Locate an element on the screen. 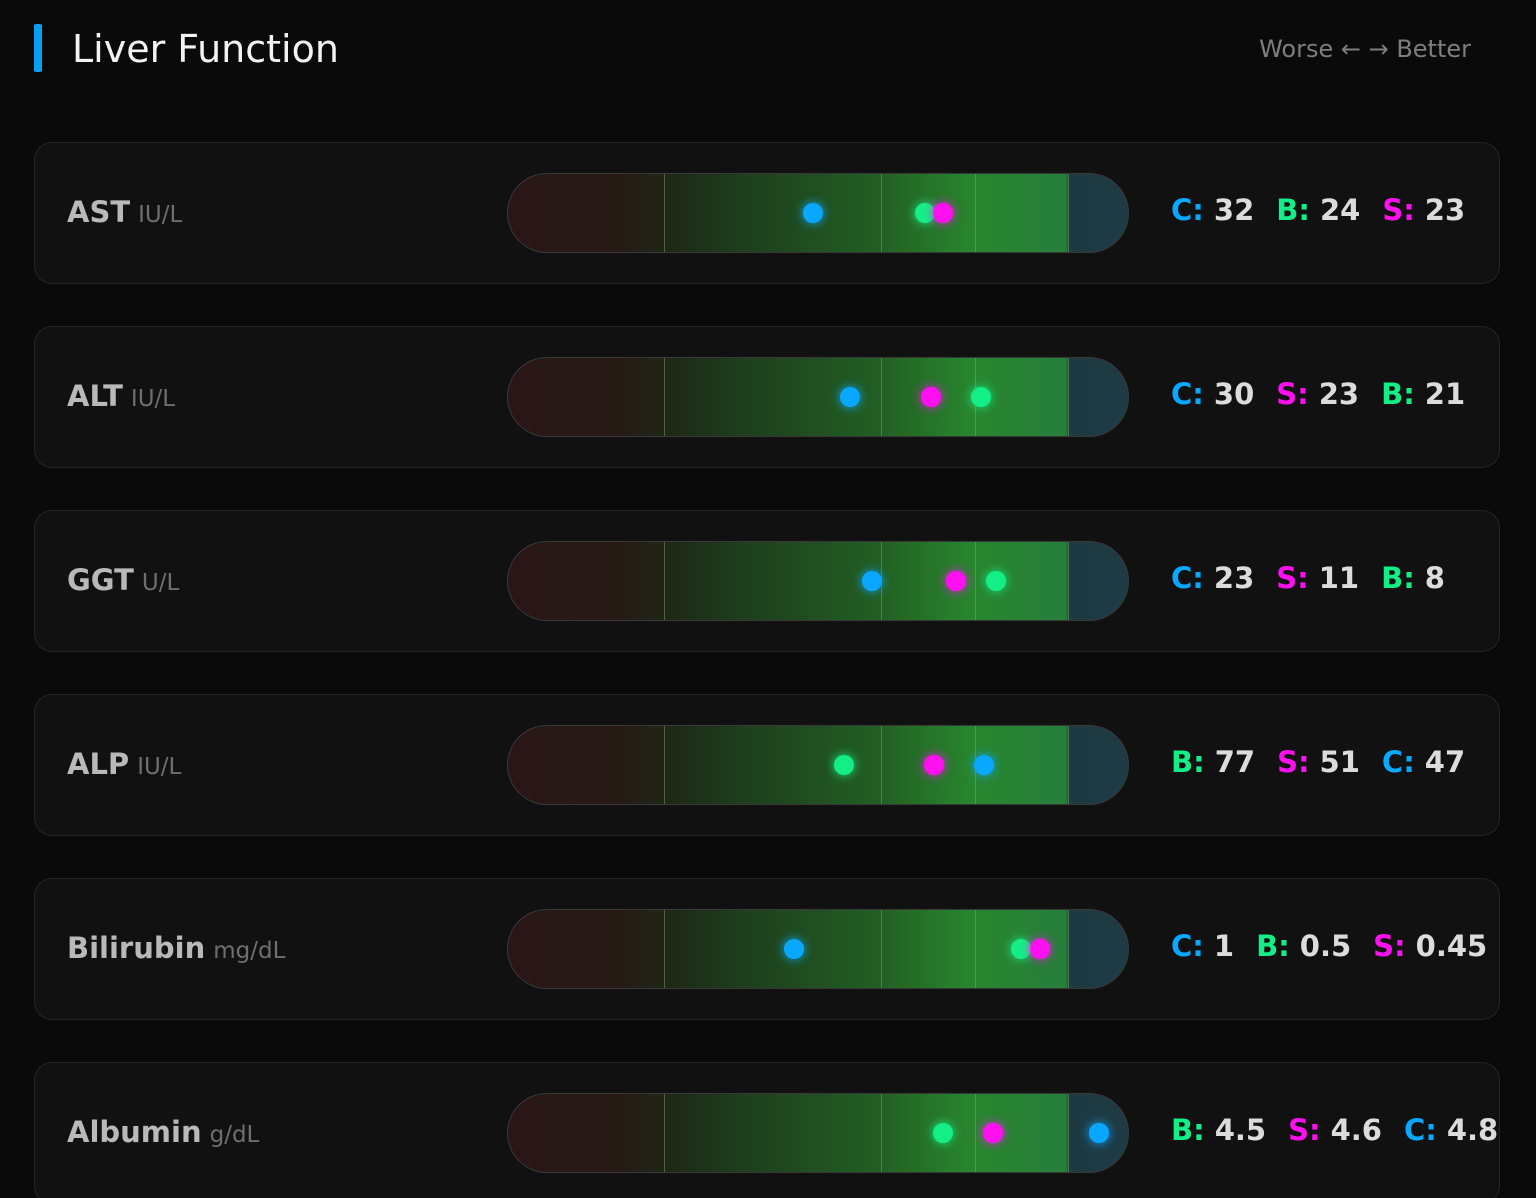 This screenshot has height=1198, width=1536. value-number: 4.8 is located at coordinates (1472, 1130).